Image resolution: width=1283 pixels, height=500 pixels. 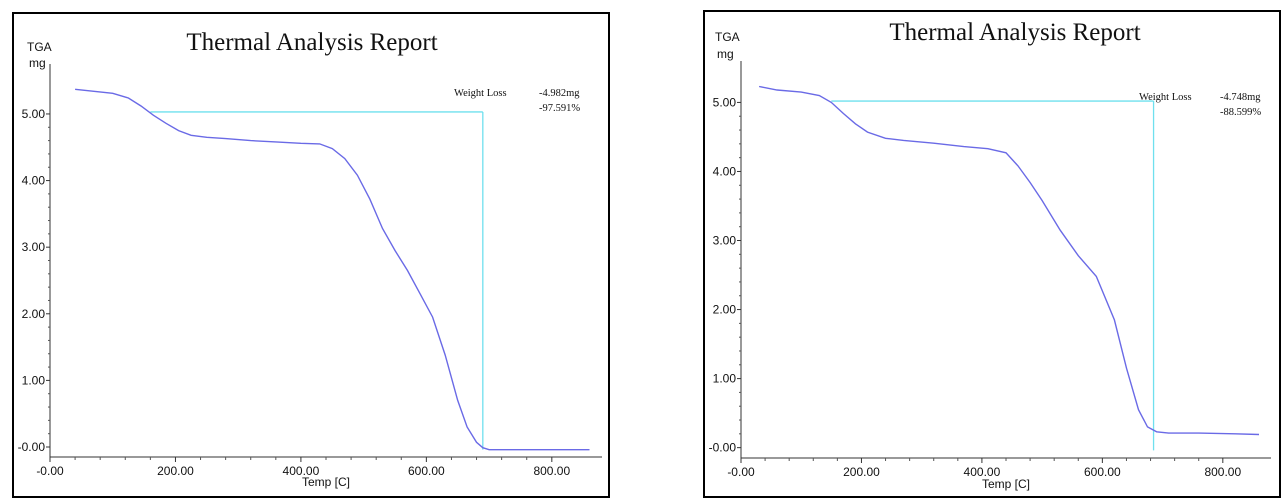 What do you see at coordinates (1240, 112) in the screenshot?
I see `weight-loss-percent: -88.599%` at bounding box center [1240, 112].